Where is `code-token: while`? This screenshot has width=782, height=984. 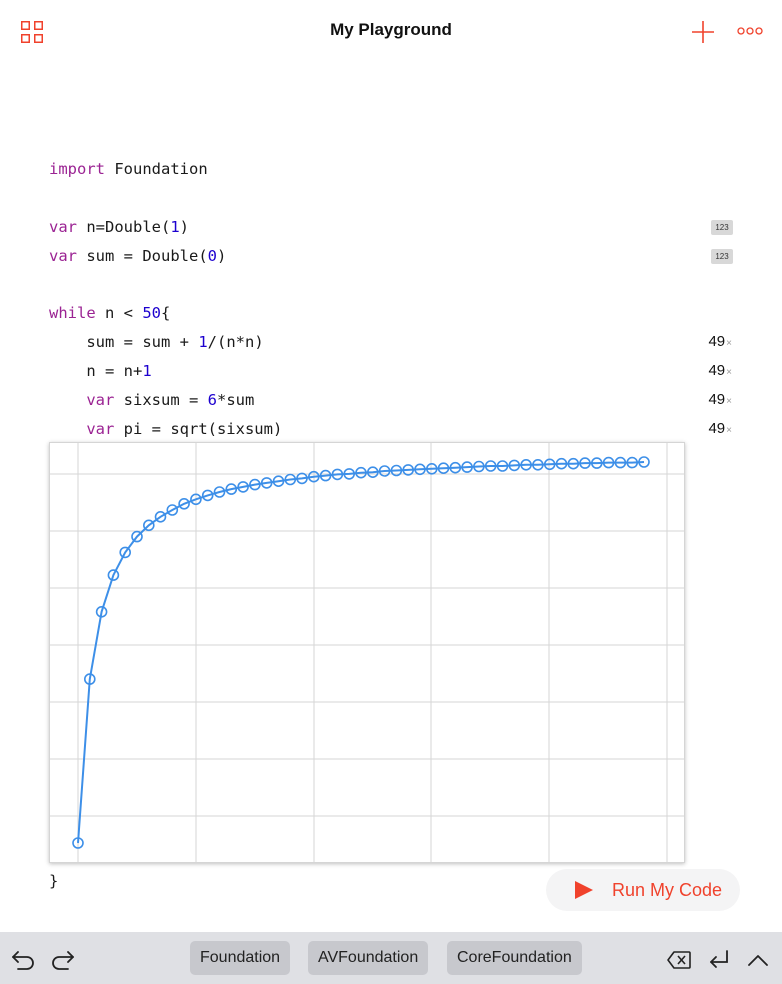
code-token: while is located at coordinates (72, 313).